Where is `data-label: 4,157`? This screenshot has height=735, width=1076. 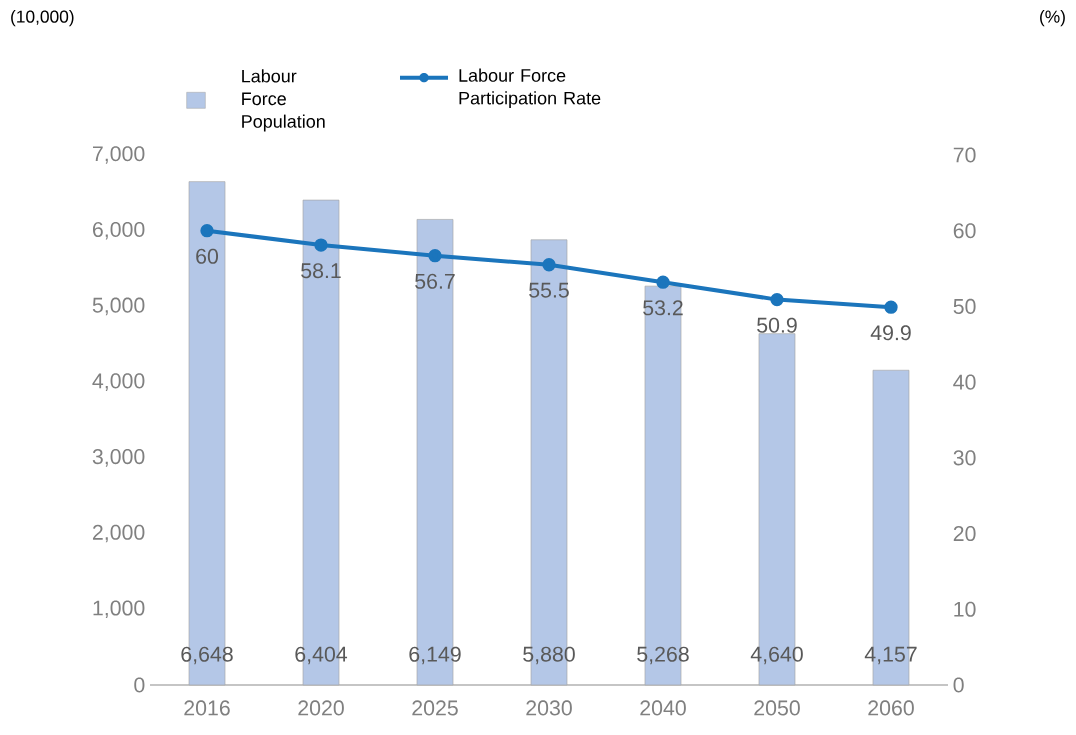 data-label: 4,157 is located at coordinates (890, 655).